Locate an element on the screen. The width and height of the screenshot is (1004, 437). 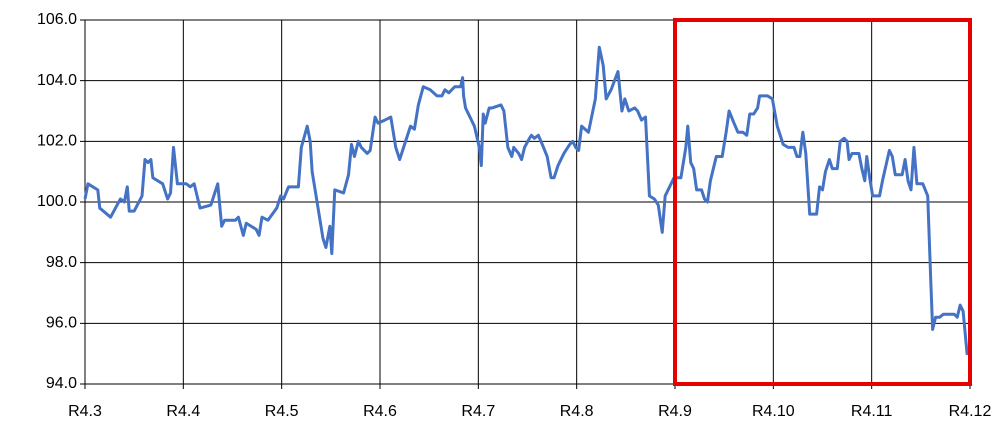
y-tick-label: 102.0 is located at coordinates (57, 141).